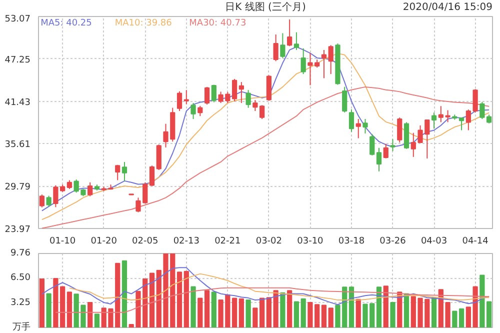 The image size is (500, 333). What do you see at coordinates (145, 241) in the screenshot?
I see `x-tick-label: 02-05` at bounding box center [145, 241].